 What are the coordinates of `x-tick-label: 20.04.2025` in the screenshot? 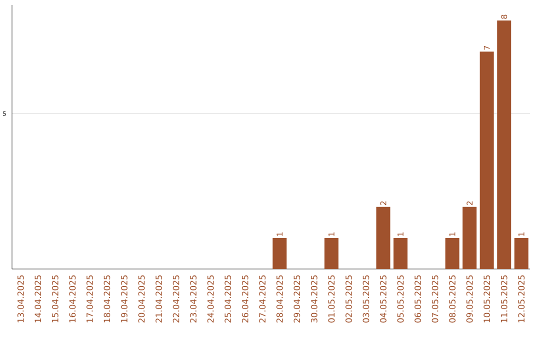 It's located at (141, 299).